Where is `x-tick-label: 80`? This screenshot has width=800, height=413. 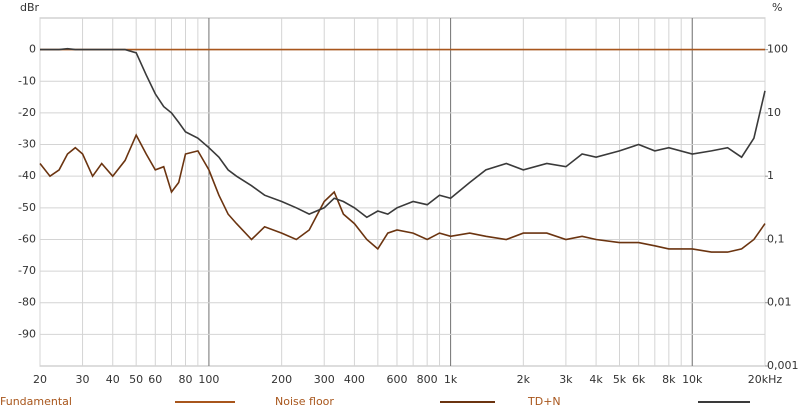
x-tick-label: 80 is located at coordinates (185, 379).